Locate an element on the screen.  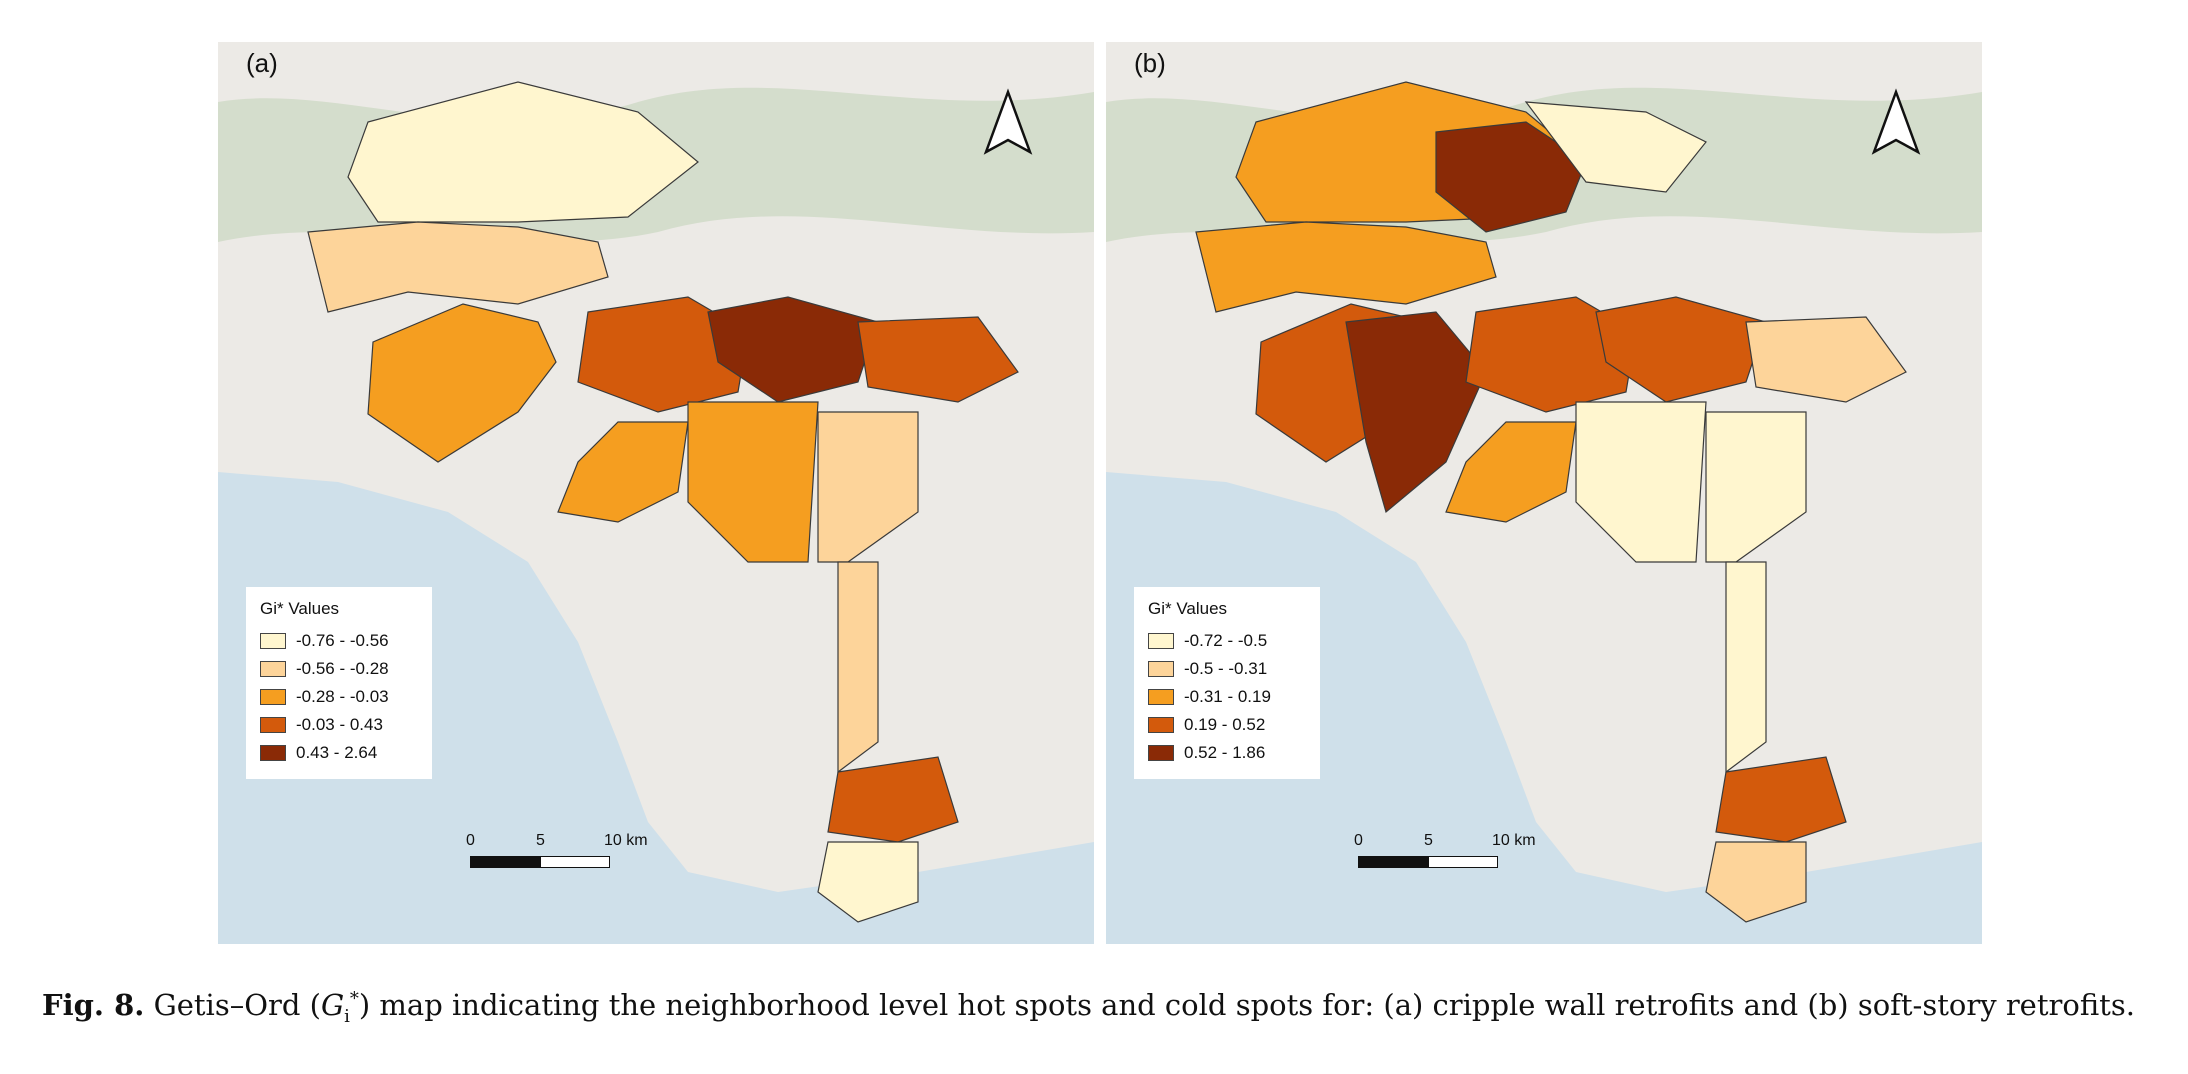
legend-label: -0.31 - 0.19 is located at coordinates (1227, 696).